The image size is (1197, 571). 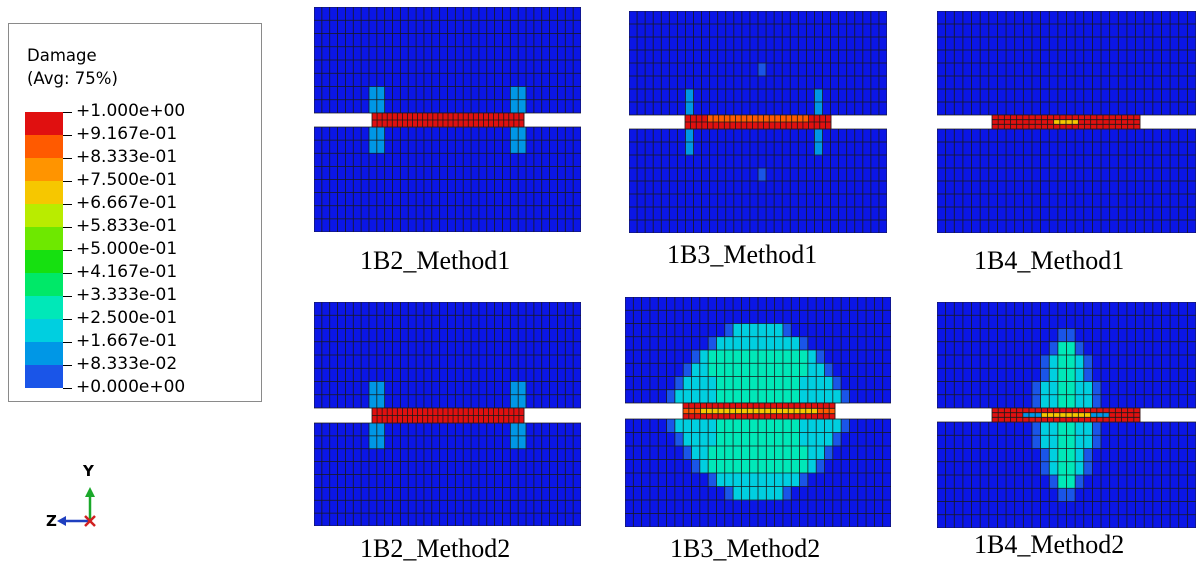 What do you see at coordinates (127, 134) in the screenshot?
I see `legend-value: +9.167e-01` at bounding box center [127, 134].